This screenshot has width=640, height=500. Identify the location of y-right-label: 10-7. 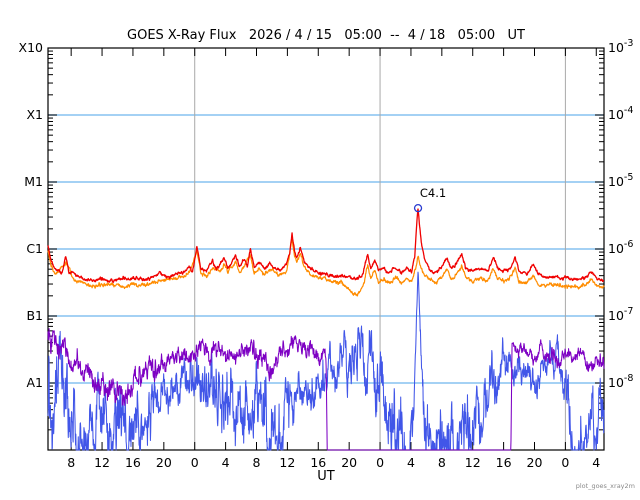
(620, 314).